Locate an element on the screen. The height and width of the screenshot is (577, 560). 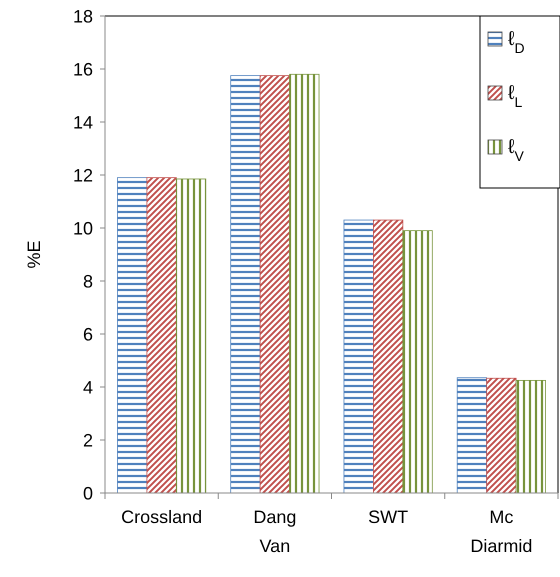
y-tick-label: 16 is located at coordinates (82, 69).